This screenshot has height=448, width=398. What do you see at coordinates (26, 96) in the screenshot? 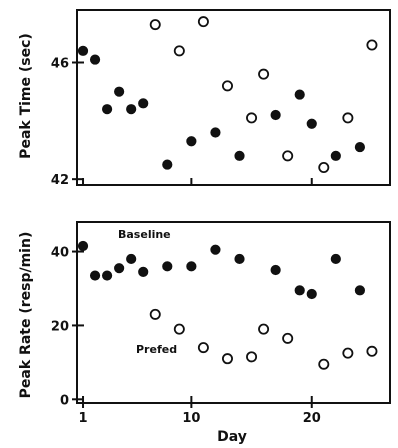
I see `peak-time-y-axis-label: Peak Time (sec)` at bounding box center [26, 96].